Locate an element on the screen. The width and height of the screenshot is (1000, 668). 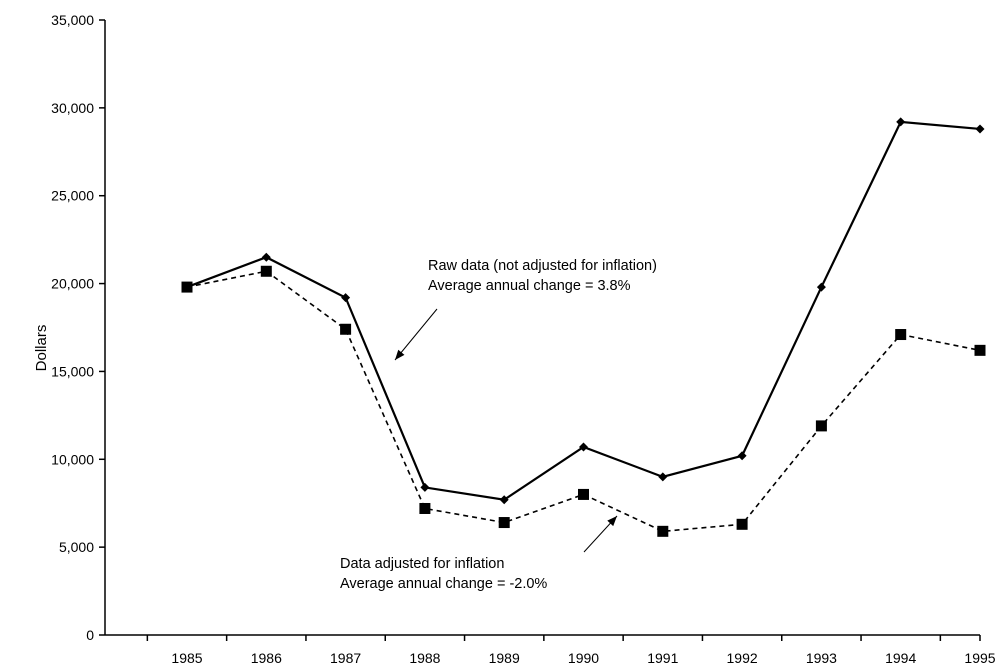
annotation-raw-line: Average annual change = 3.8% is located at coordinates (529, 286).